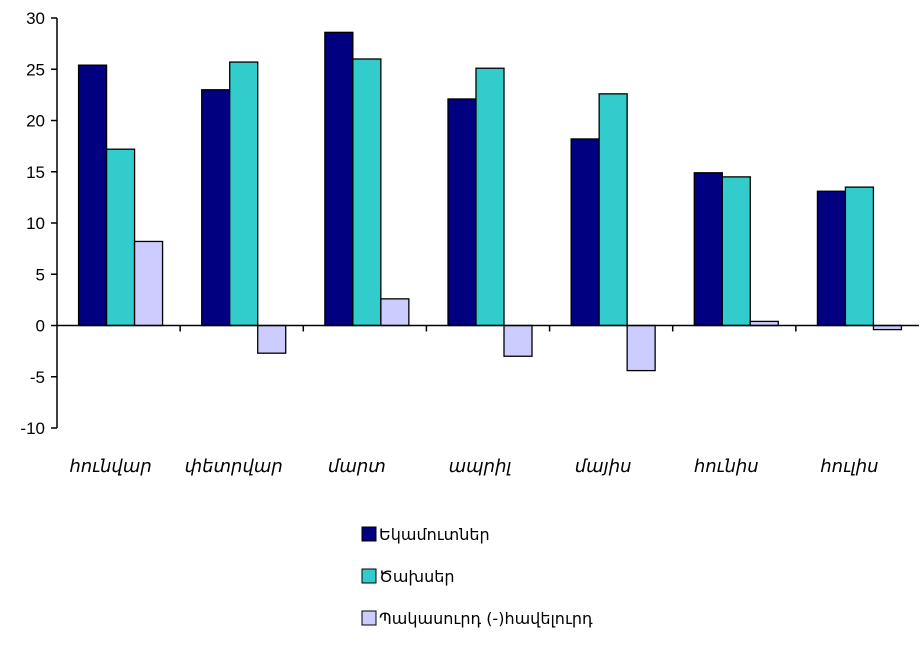 The image size is (924, 646). What do you see at coordinates (110, 466) in the screenshot?
I see `x-category-label: հունվար` at bounding box center [110, 466].